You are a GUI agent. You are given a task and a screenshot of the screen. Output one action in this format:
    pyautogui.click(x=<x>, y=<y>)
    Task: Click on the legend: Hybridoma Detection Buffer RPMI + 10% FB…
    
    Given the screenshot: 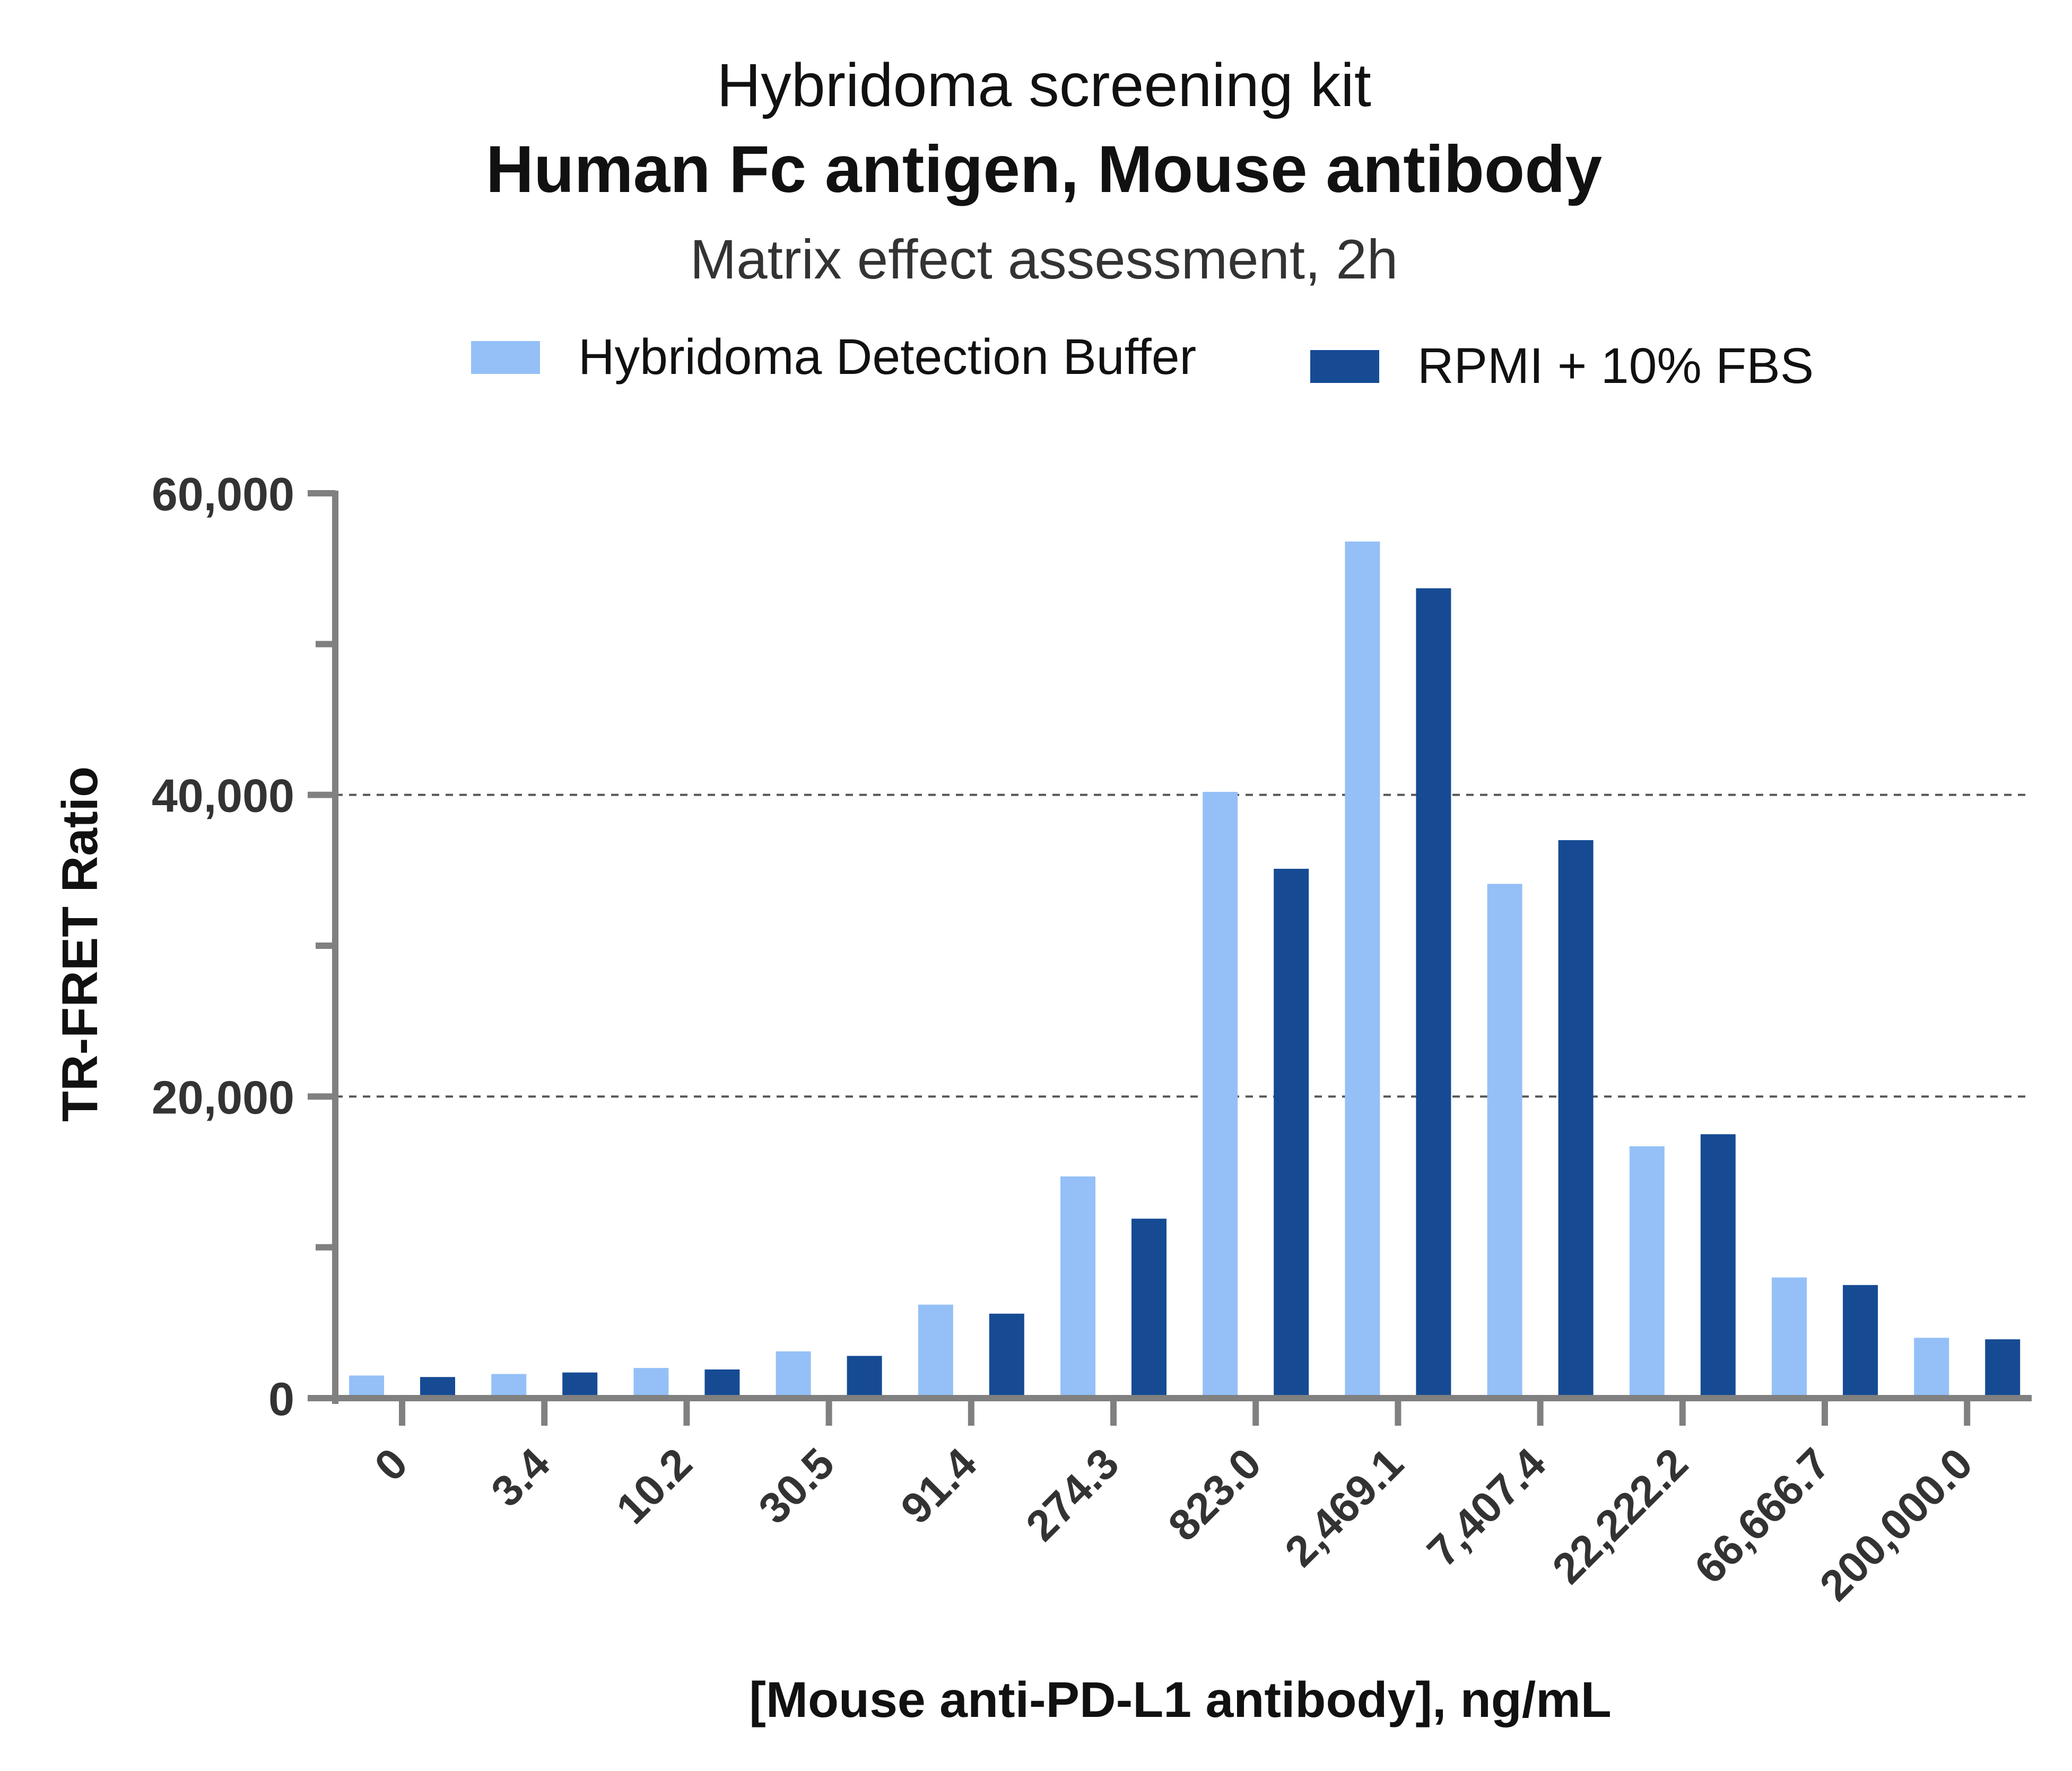 What is the action you would take?
    pyautogui.click(x=1142, y=361)
    